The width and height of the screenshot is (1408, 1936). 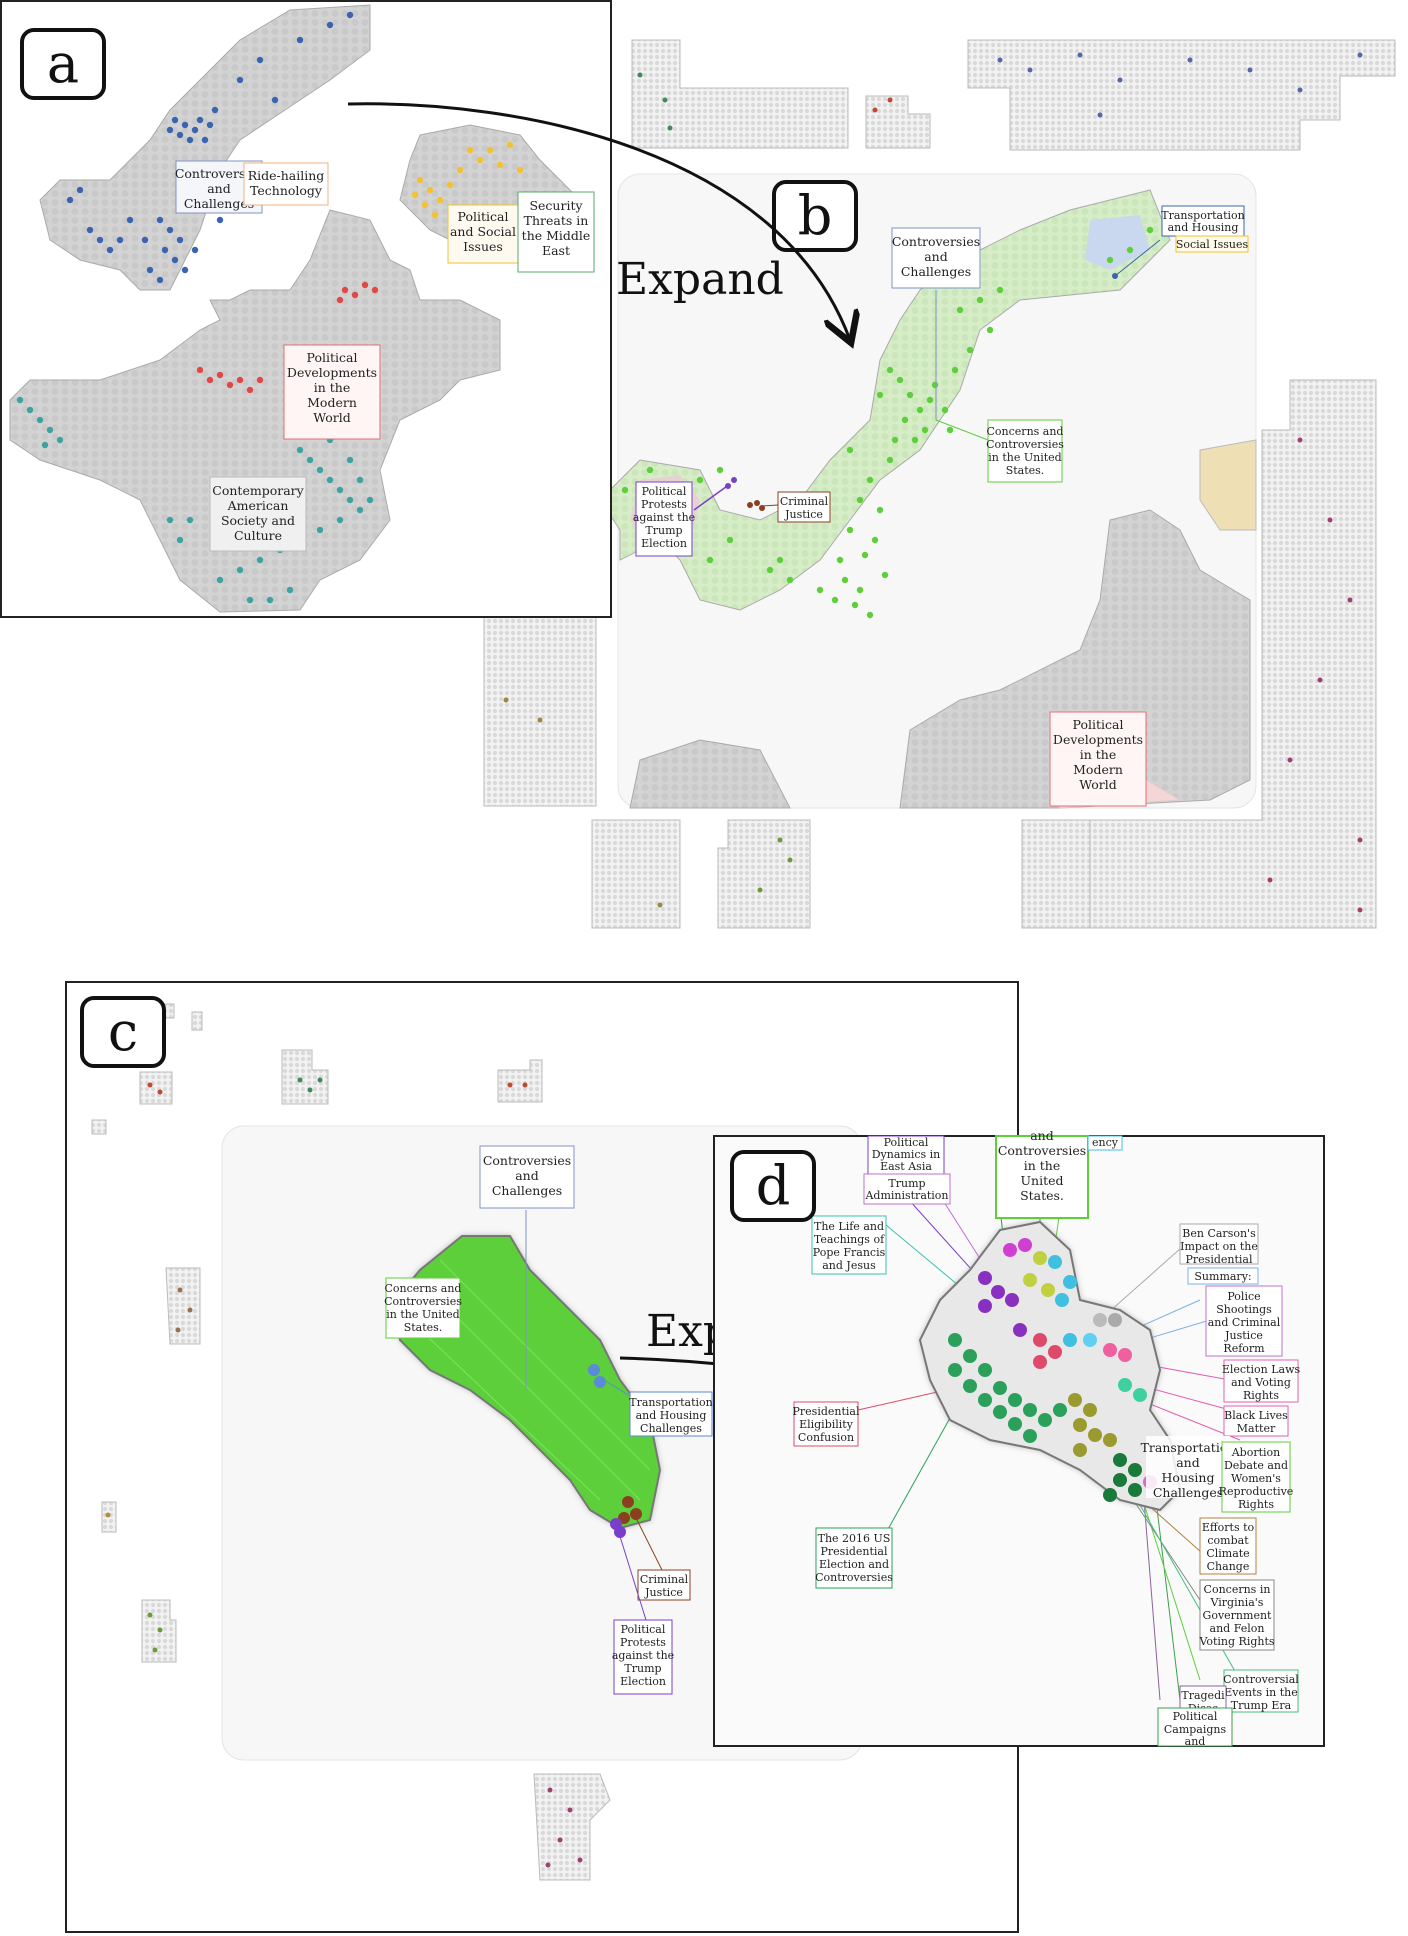 I want to click on panel-letter-b: b, so click(x=815, y=216).